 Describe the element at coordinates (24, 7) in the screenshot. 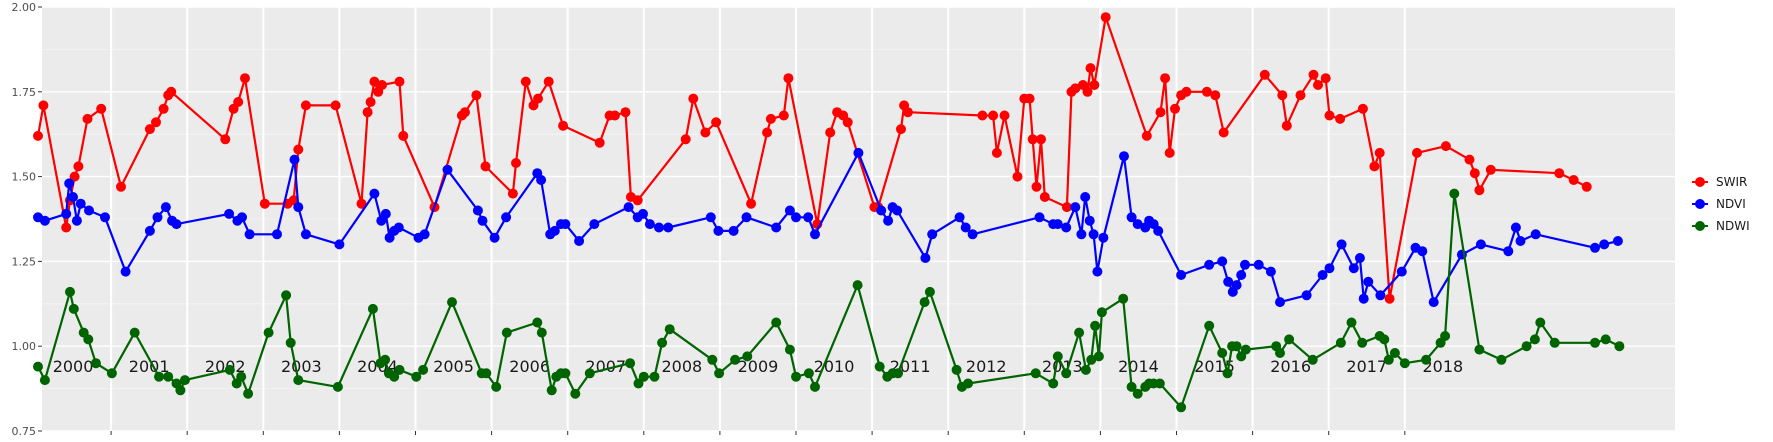

I see `y-tick-label: 2.00` at that location.